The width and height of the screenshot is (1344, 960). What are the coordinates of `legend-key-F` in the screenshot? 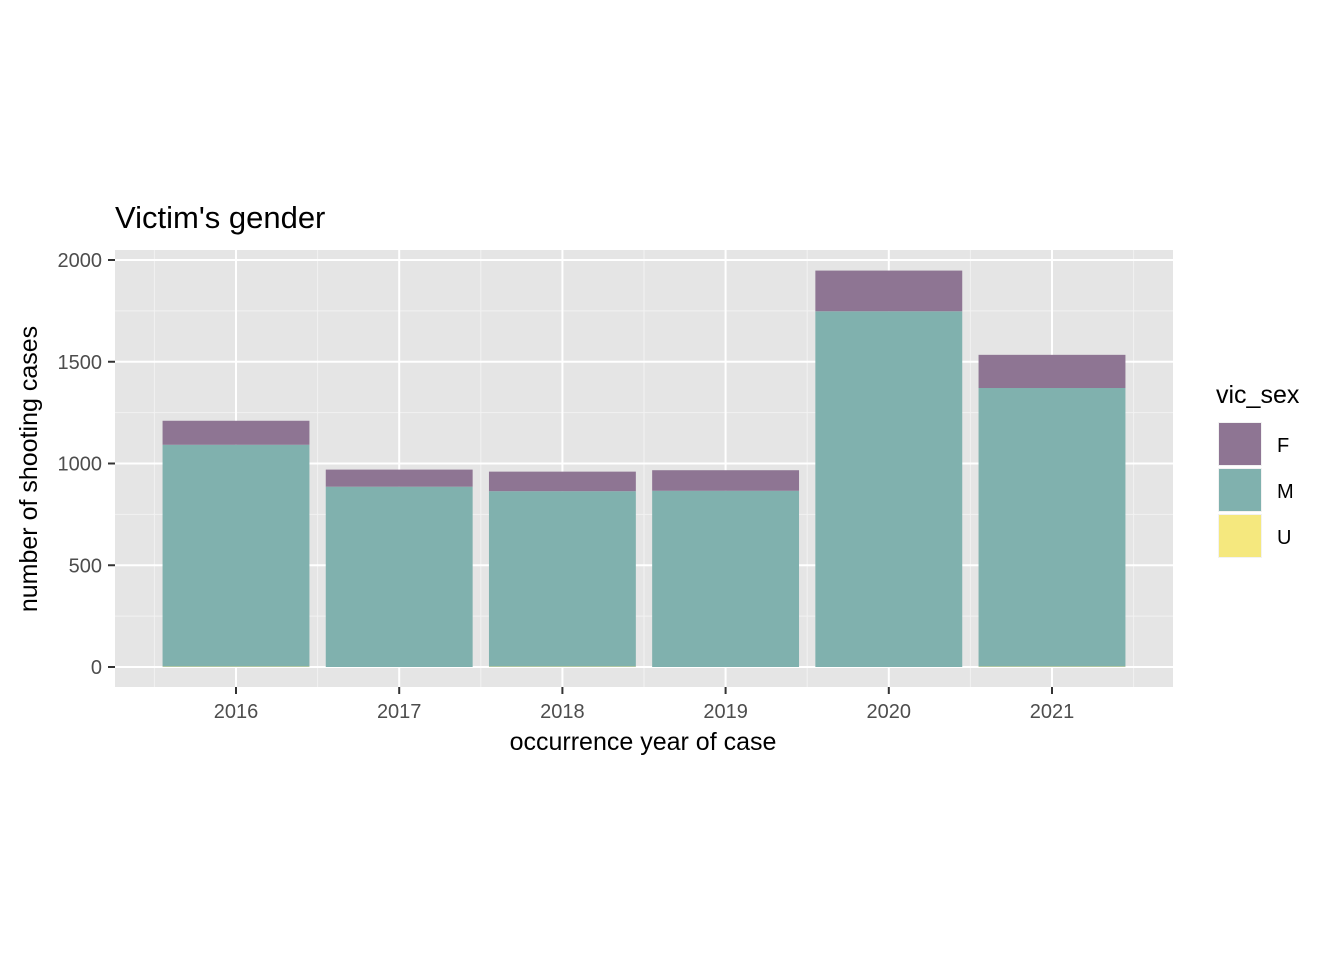 It's located at (1240, 444).